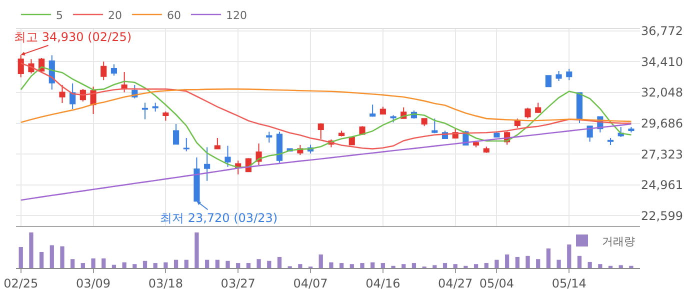 The height and width of the screenshot is (289, 700). What do you see at coordinates (662, 93) in the screenshot?
I see `y-tick-label: 32,048` at bounding box center [662, 93].